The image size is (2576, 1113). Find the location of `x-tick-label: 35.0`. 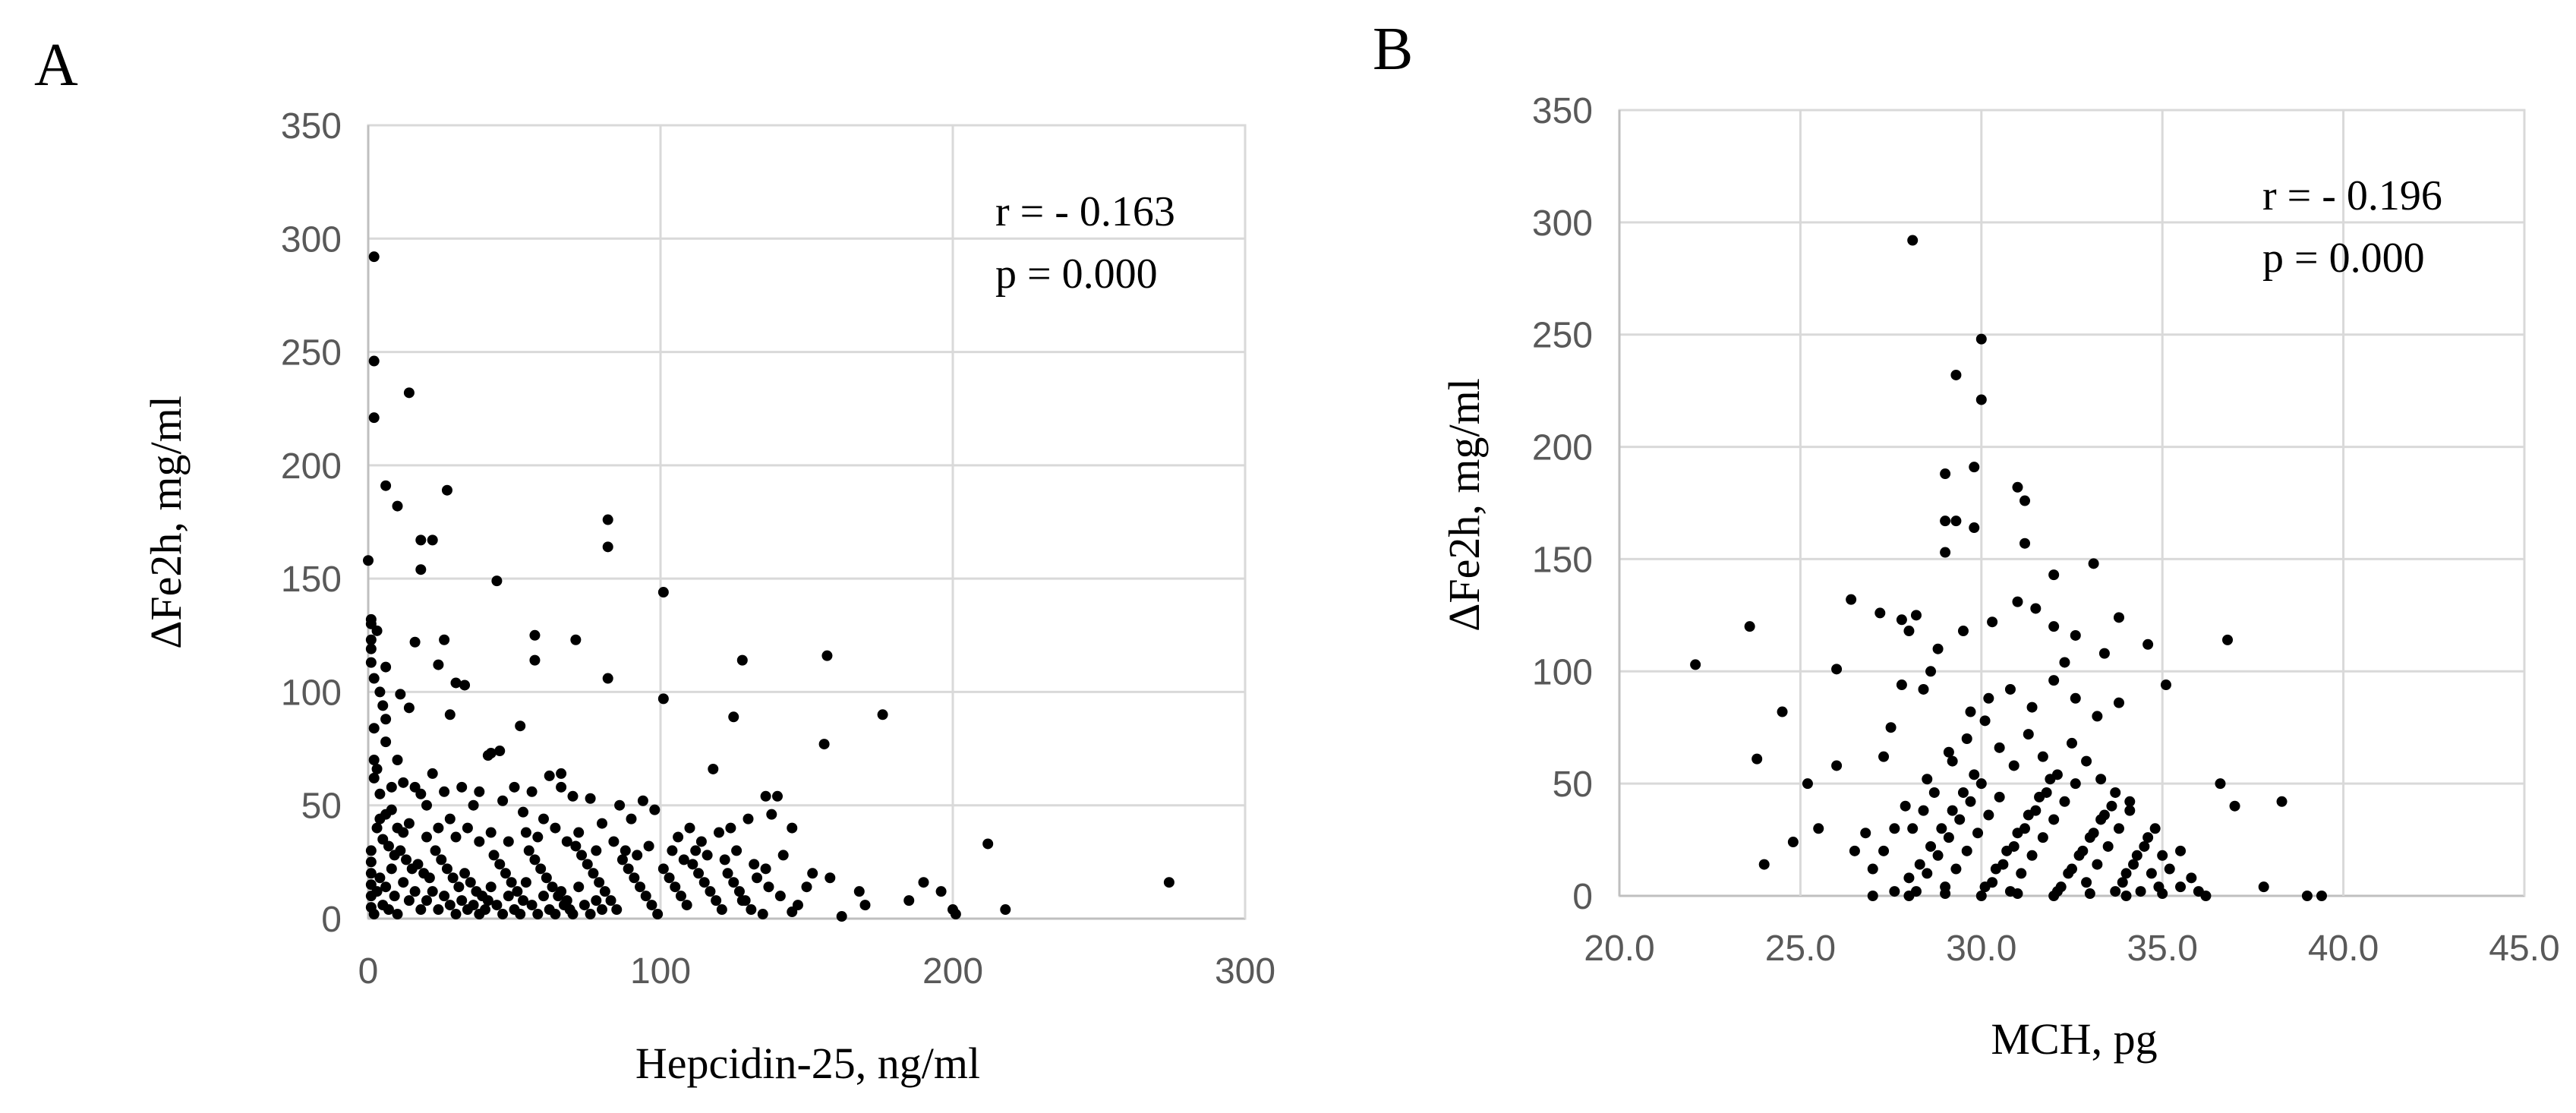

x-tick-label: 35.0 is located at coordinates (2162, 949).